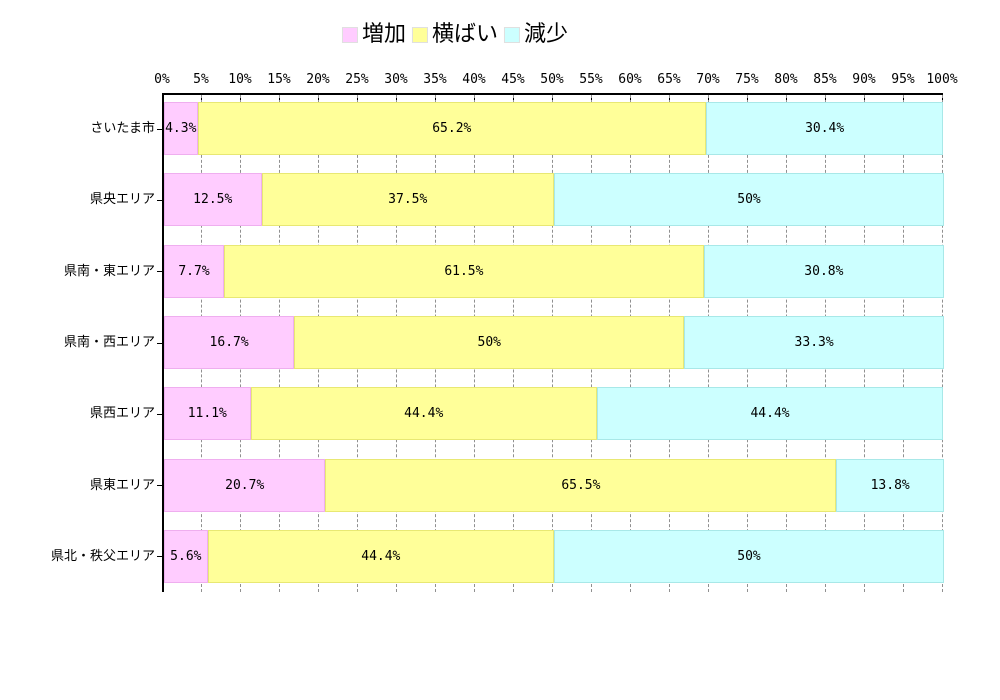 The image size is (1000, 700). I want to click on x-tick-label: 60%, so click(630, 79).